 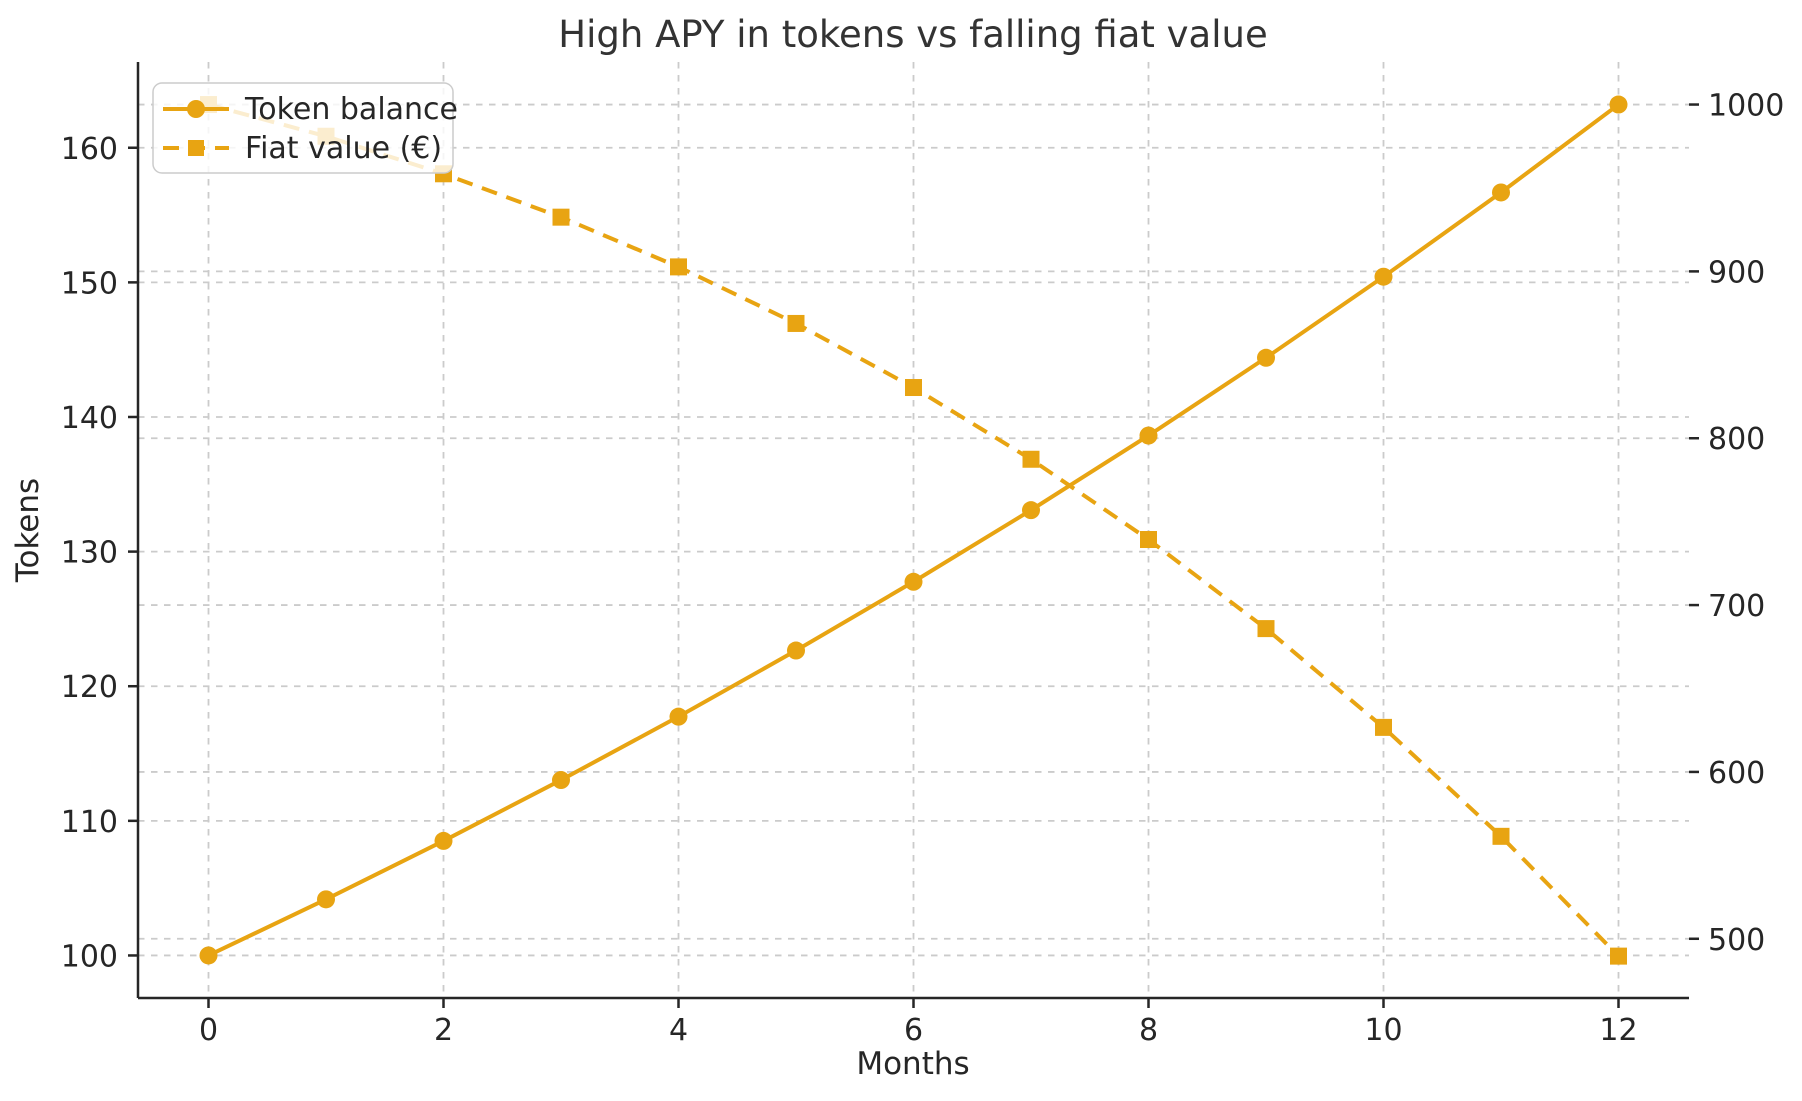 What do you see at coordinates (28, 530) in the screenshot?
I see `y-axis-label-left: Tokens` at bounding box center [28, 530].